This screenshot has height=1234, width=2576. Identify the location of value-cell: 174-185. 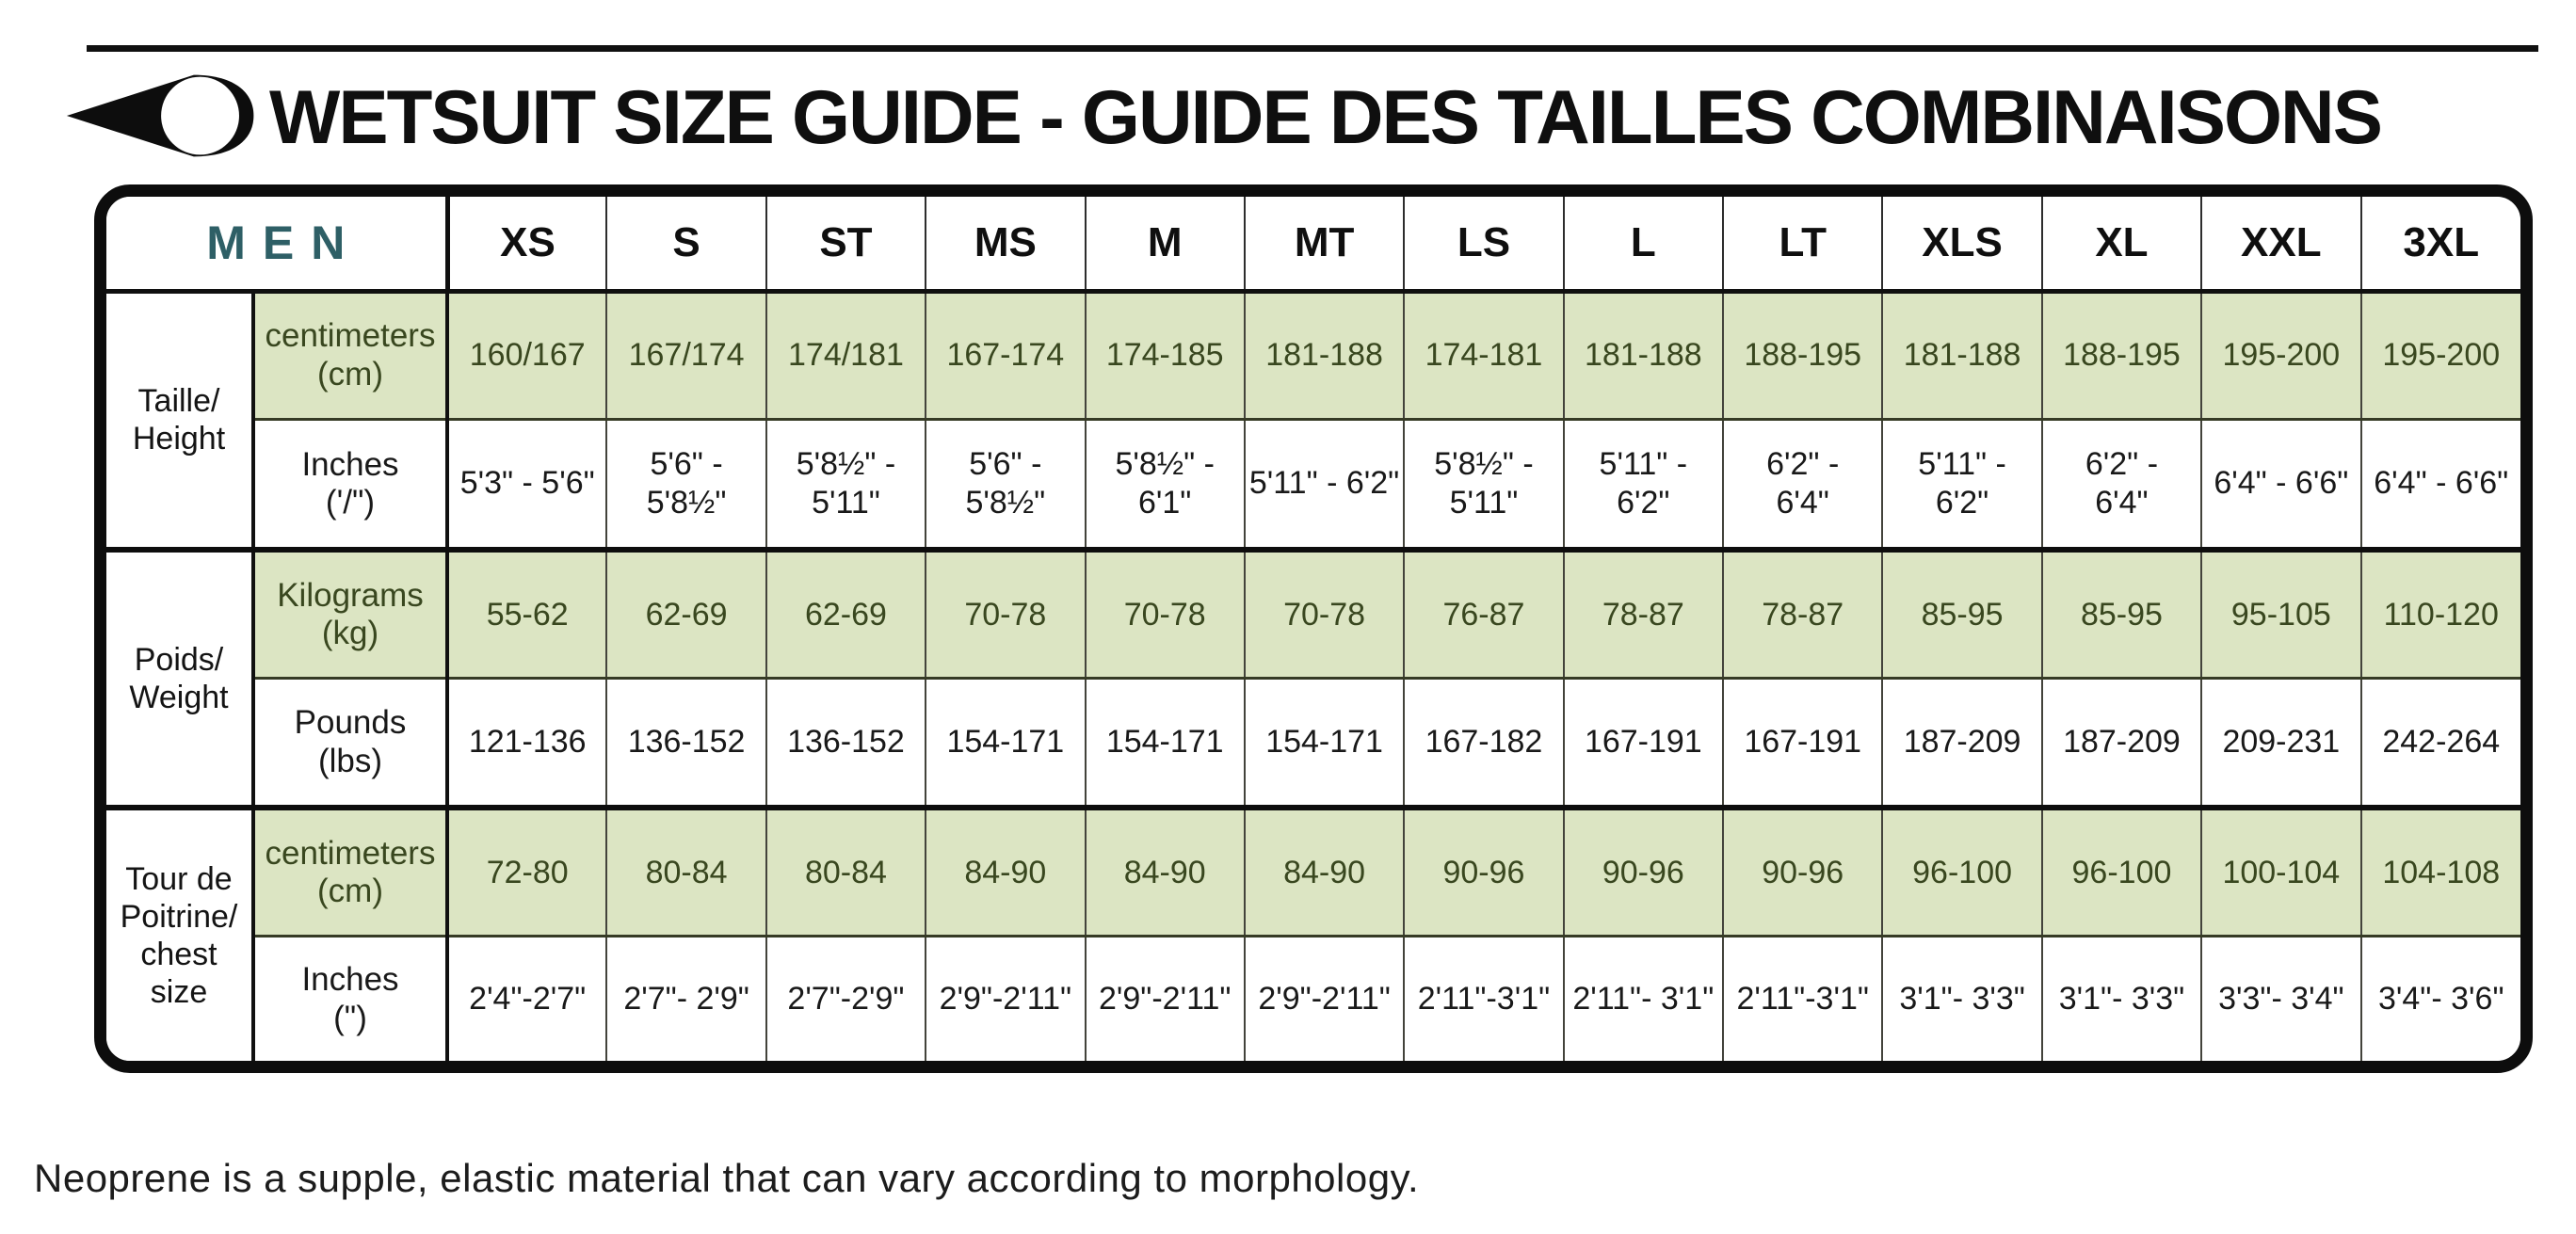
(1165, 356).